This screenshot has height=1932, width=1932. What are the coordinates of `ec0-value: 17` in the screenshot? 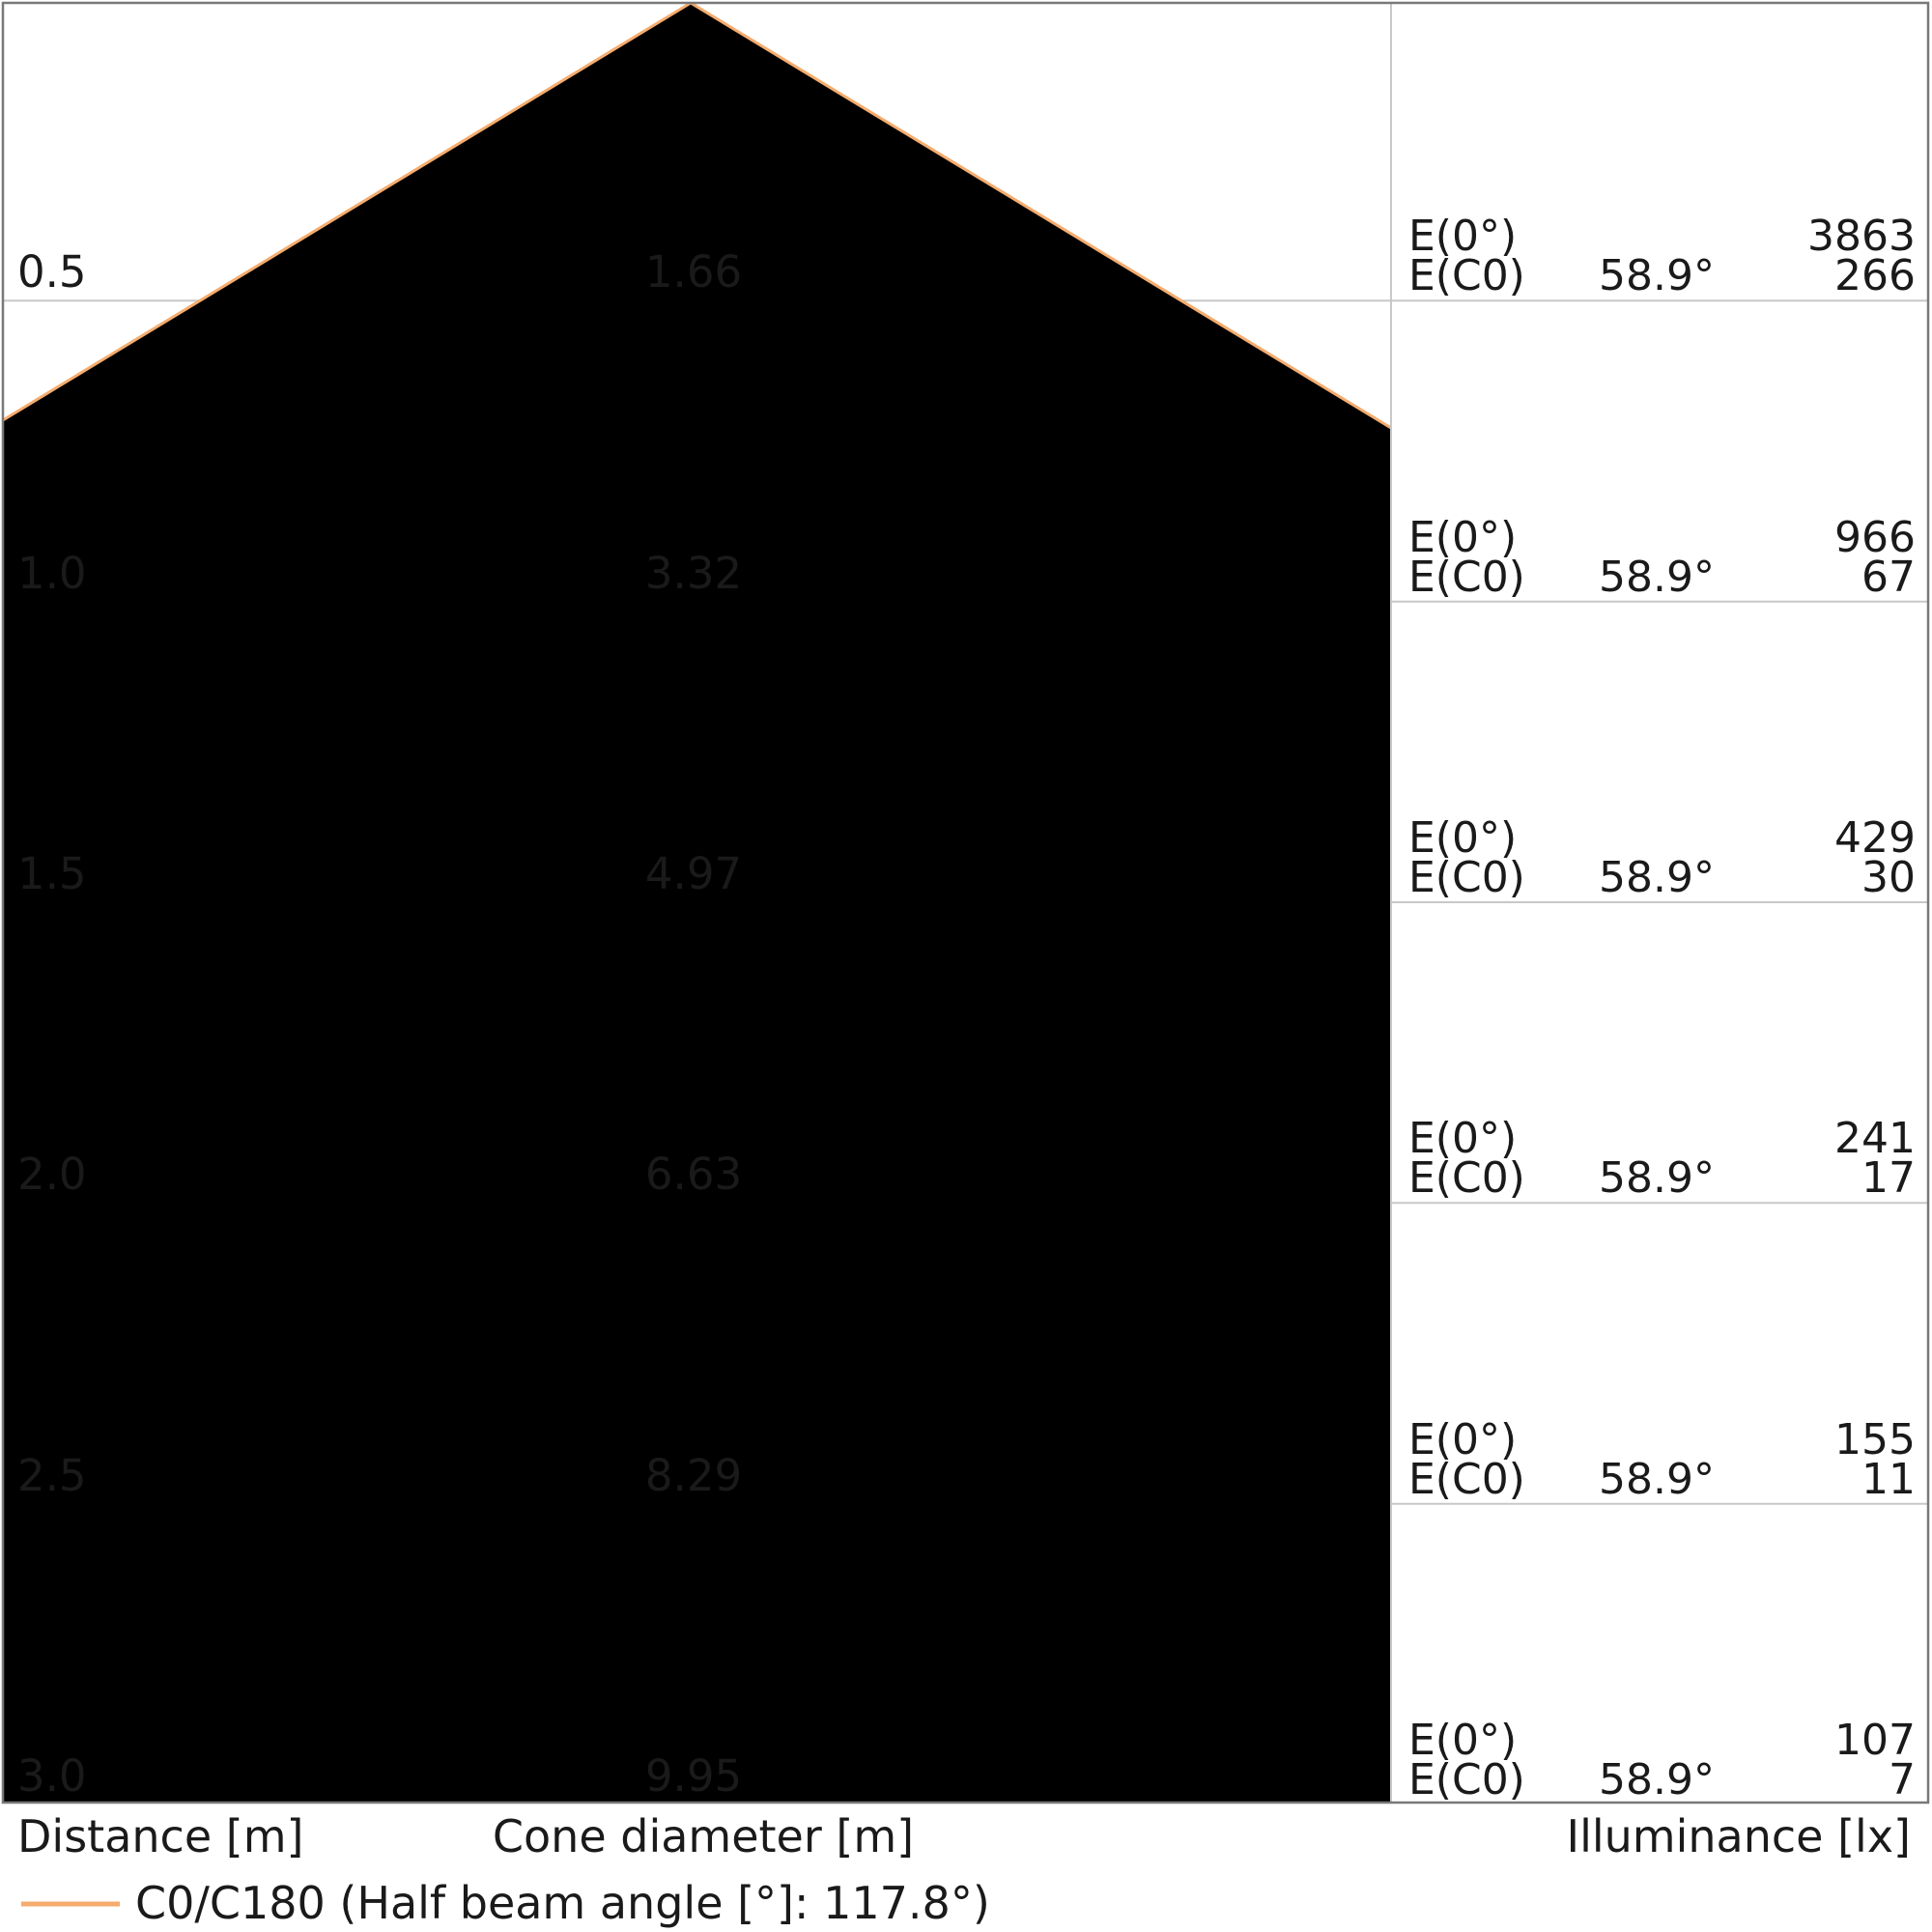 It's located at (1888, 1178).